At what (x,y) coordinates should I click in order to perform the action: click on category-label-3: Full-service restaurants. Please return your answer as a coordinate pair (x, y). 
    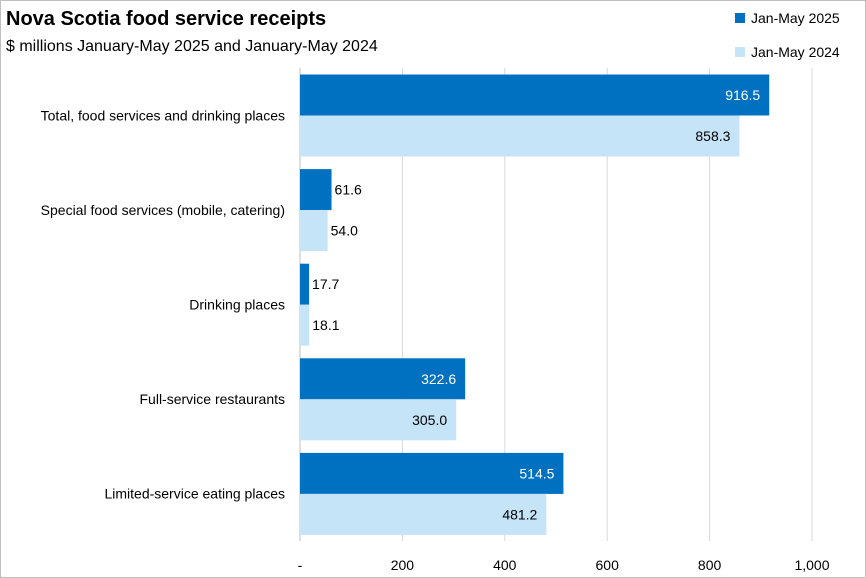
    Looking at the image, I should click on (213, 399).